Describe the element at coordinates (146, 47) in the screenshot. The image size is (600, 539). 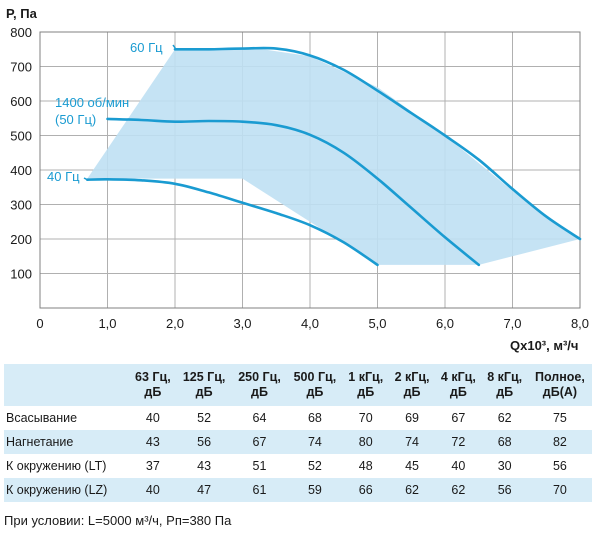
I see `curve-label-1: 60 Гц` at that location.